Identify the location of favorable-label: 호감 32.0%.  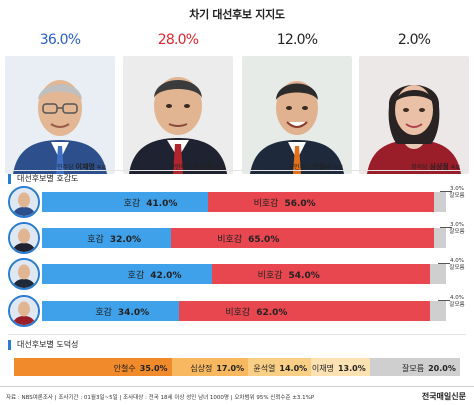
(114, 240).